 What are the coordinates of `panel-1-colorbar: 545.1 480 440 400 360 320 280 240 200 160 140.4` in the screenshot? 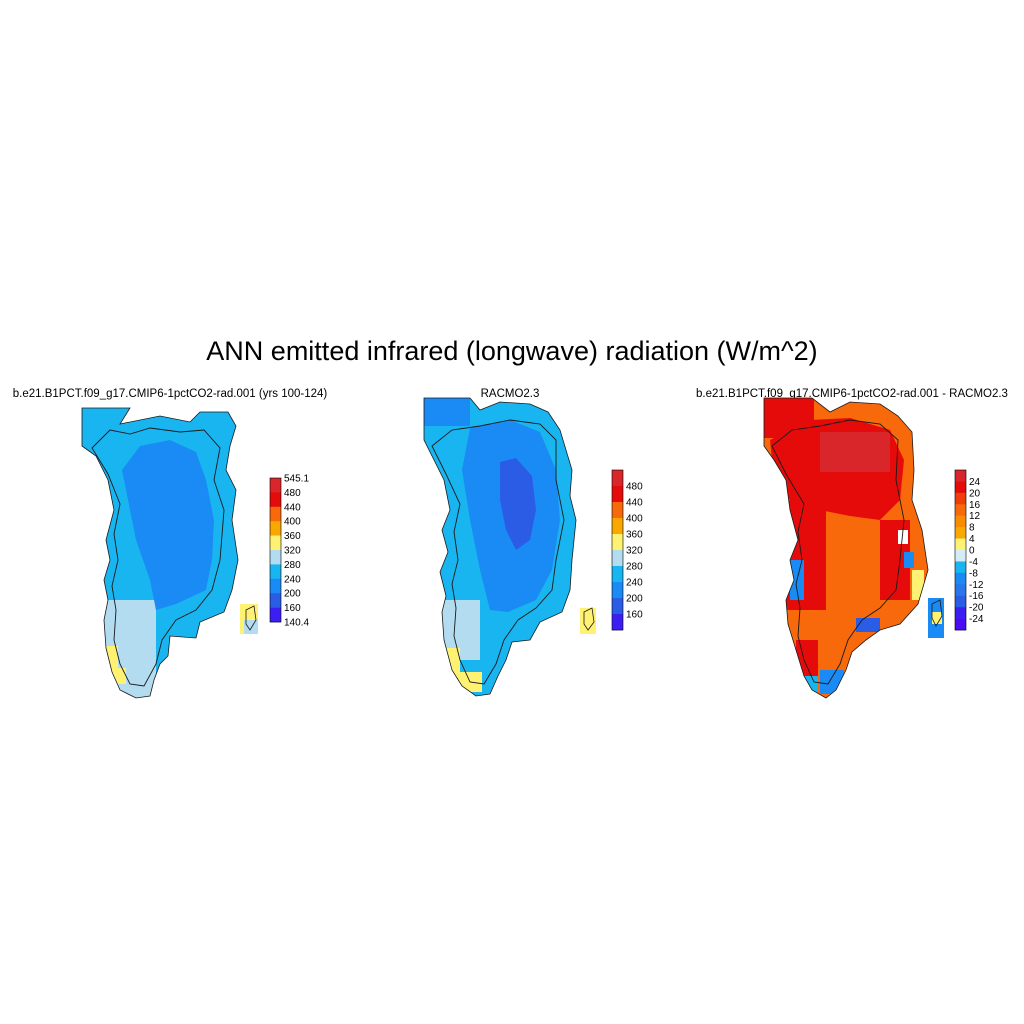 It's located at (289, 551).